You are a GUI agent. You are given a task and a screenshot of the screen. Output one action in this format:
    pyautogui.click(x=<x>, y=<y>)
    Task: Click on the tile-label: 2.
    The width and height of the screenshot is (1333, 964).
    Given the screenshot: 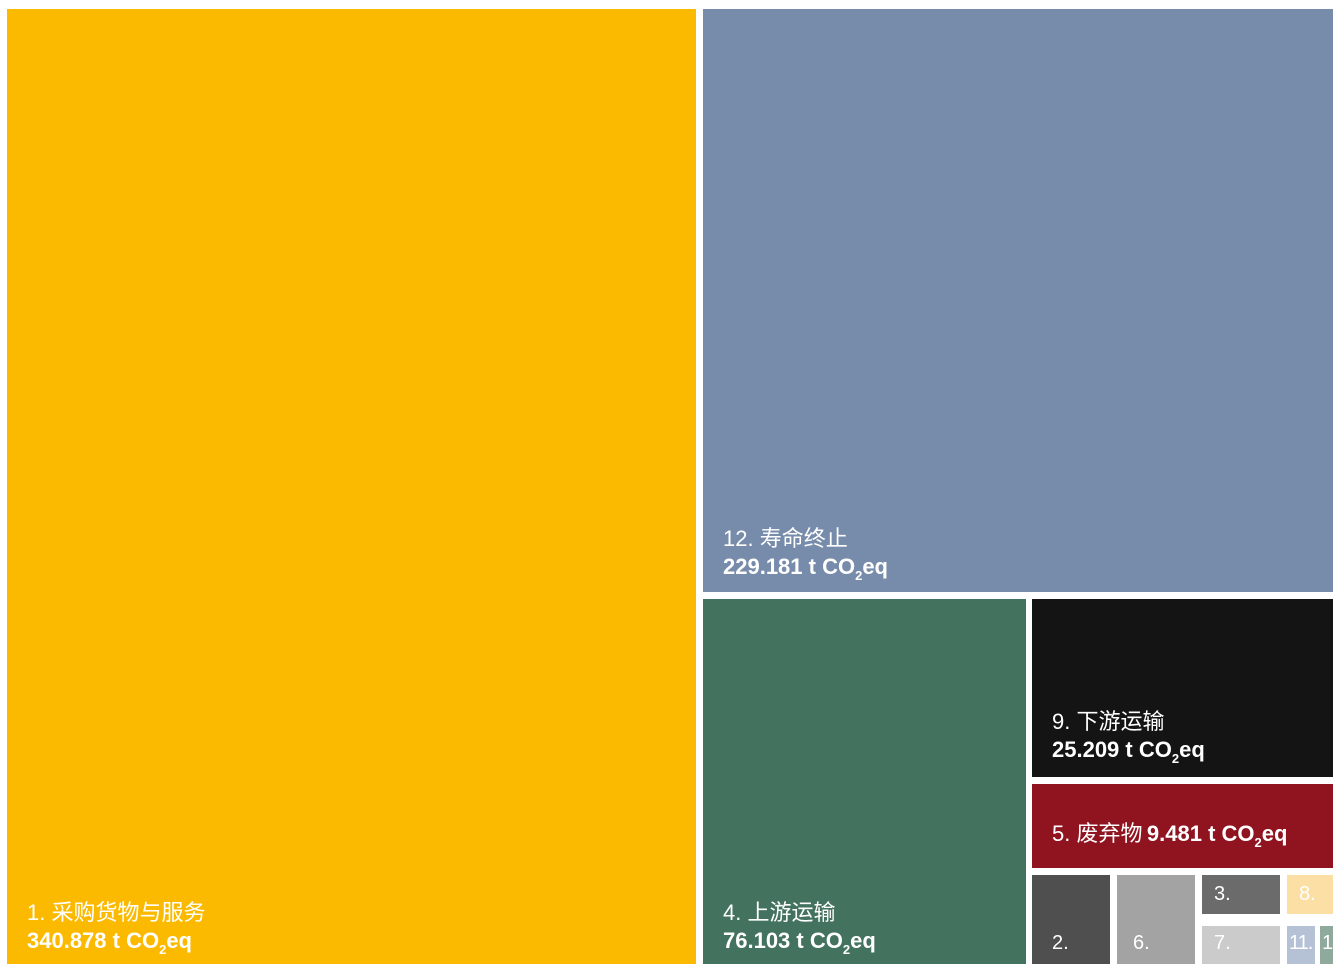 What is the action you would take?
    pyautogui.click(x=1060, y=943)
    